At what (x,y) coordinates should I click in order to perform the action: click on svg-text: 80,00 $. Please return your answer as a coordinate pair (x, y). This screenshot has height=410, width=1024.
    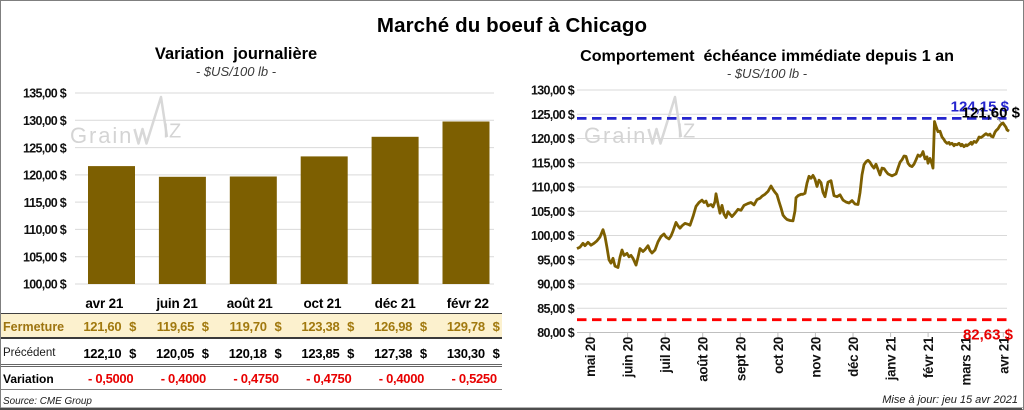
    Looking at the image, I should click on (556, 333).